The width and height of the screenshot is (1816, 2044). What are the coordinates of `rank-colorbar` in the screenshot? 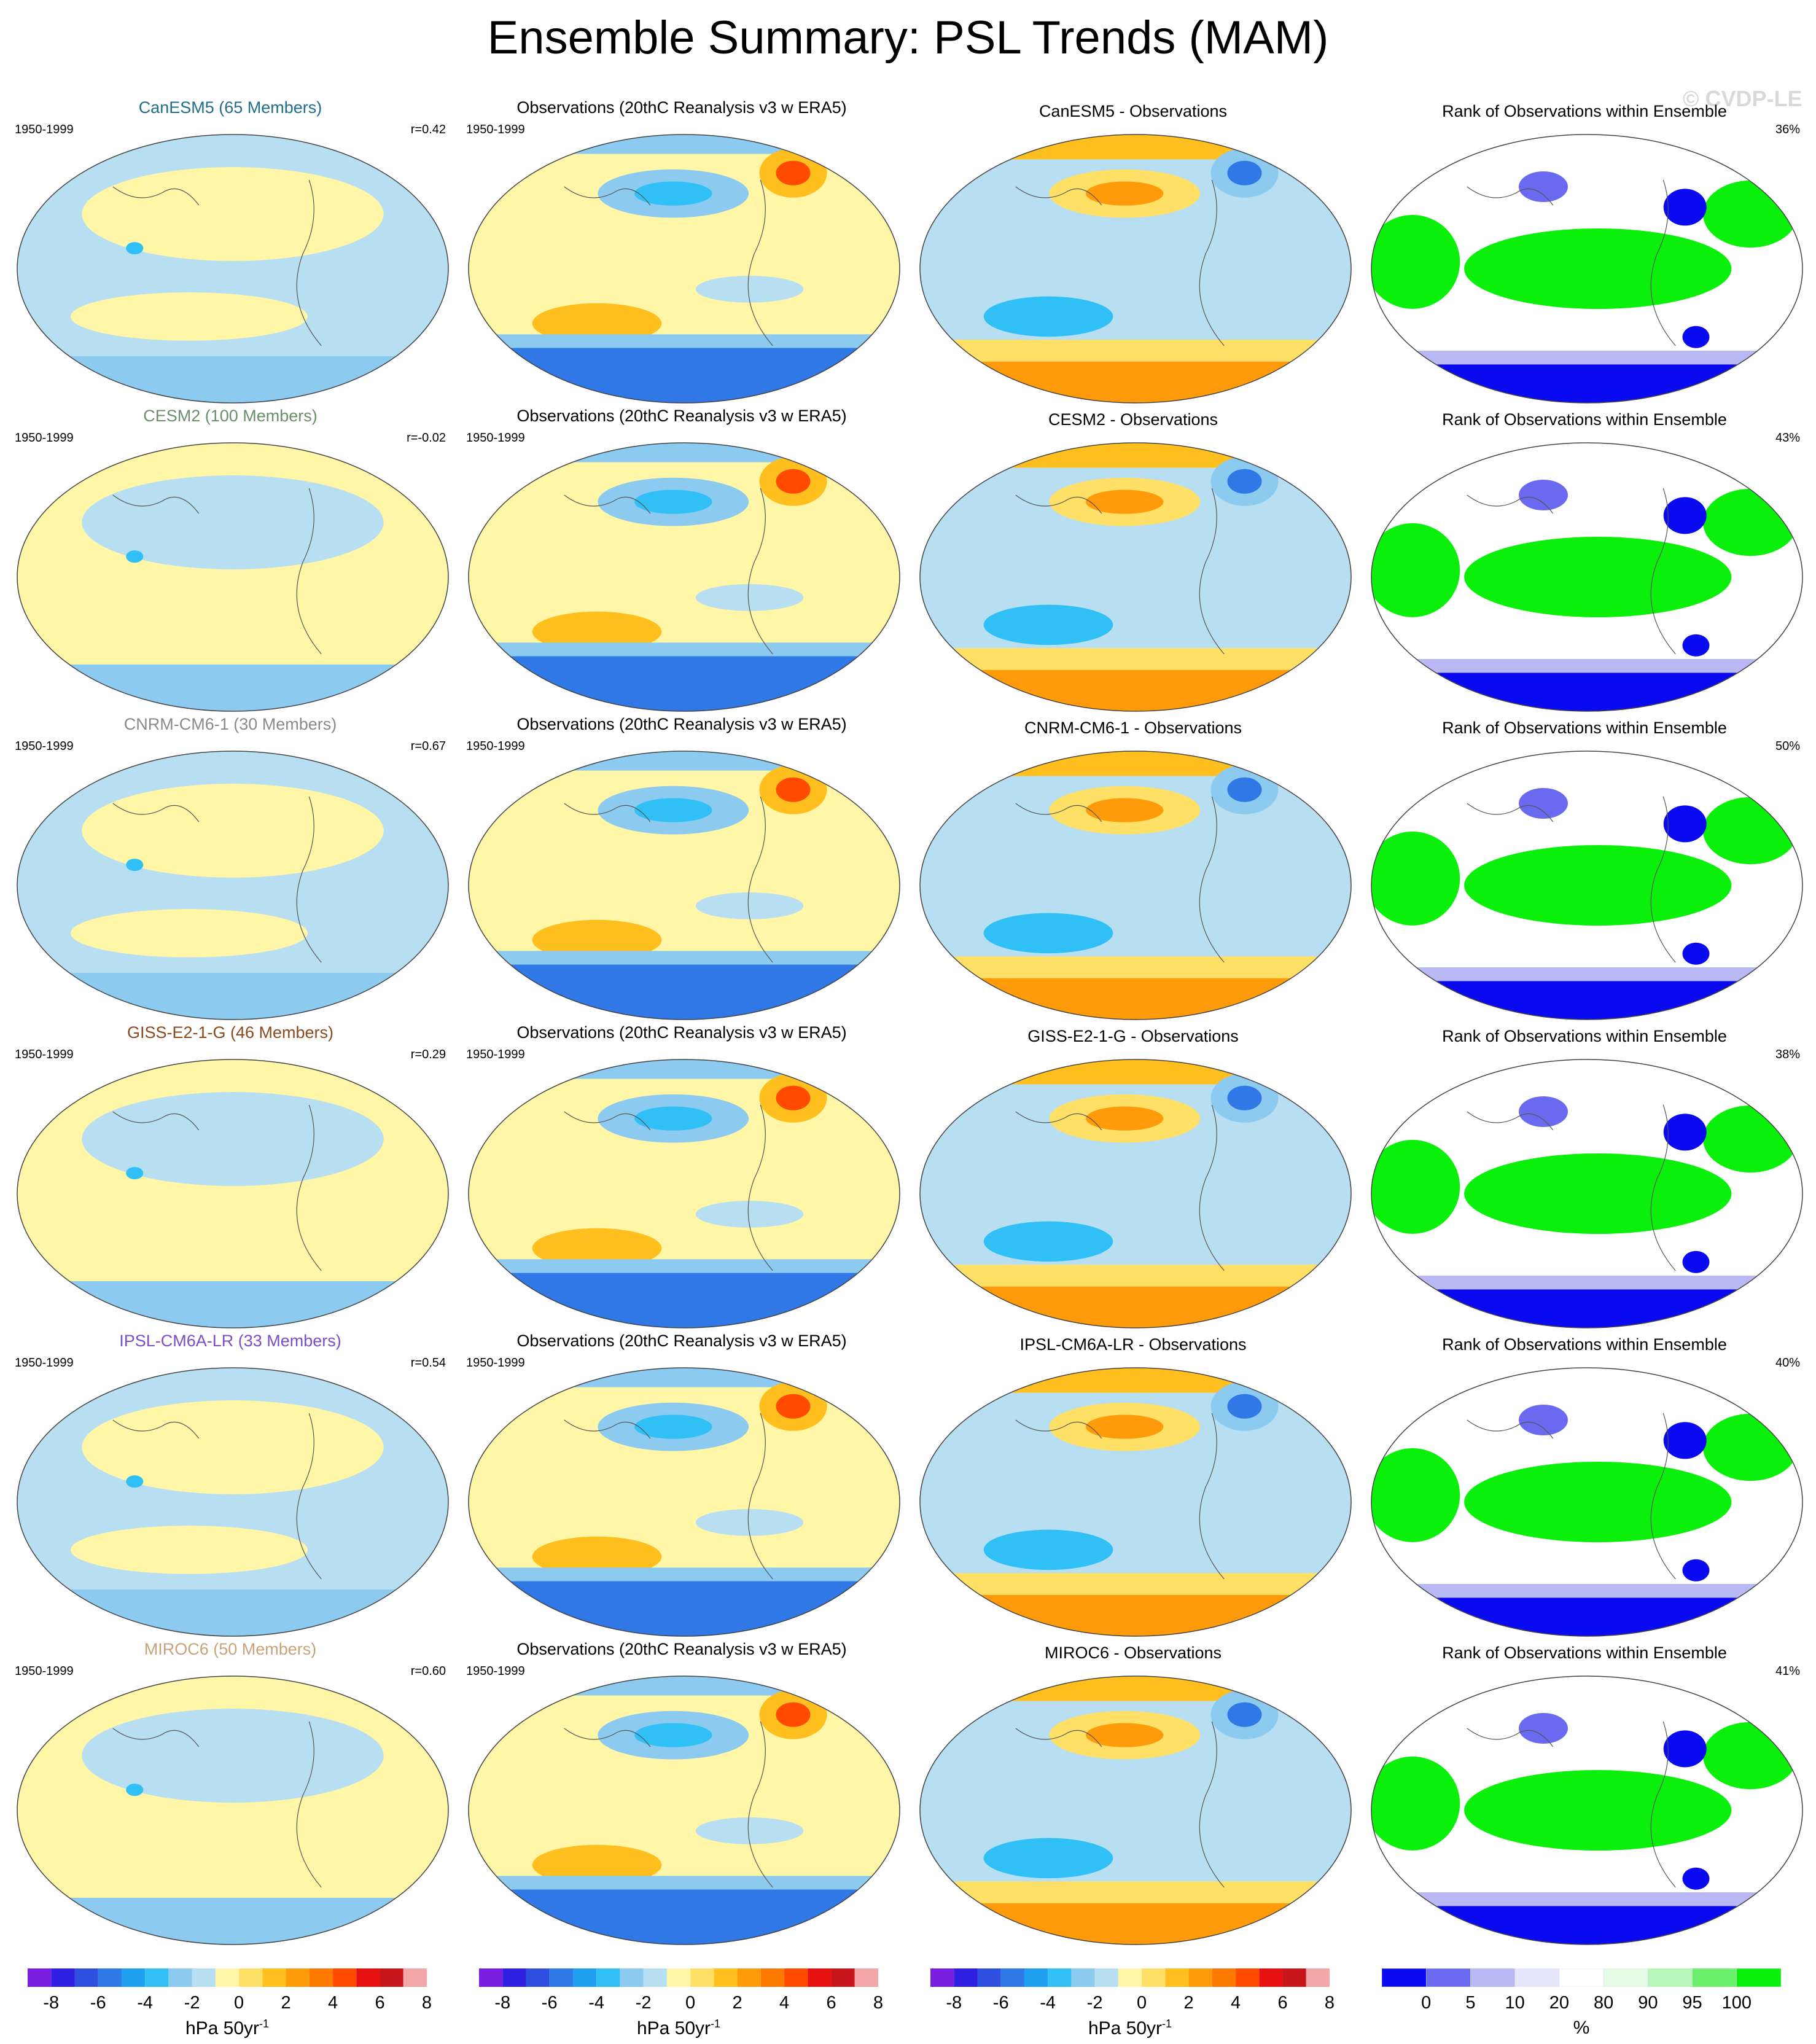 It's located at (1581, 1977).